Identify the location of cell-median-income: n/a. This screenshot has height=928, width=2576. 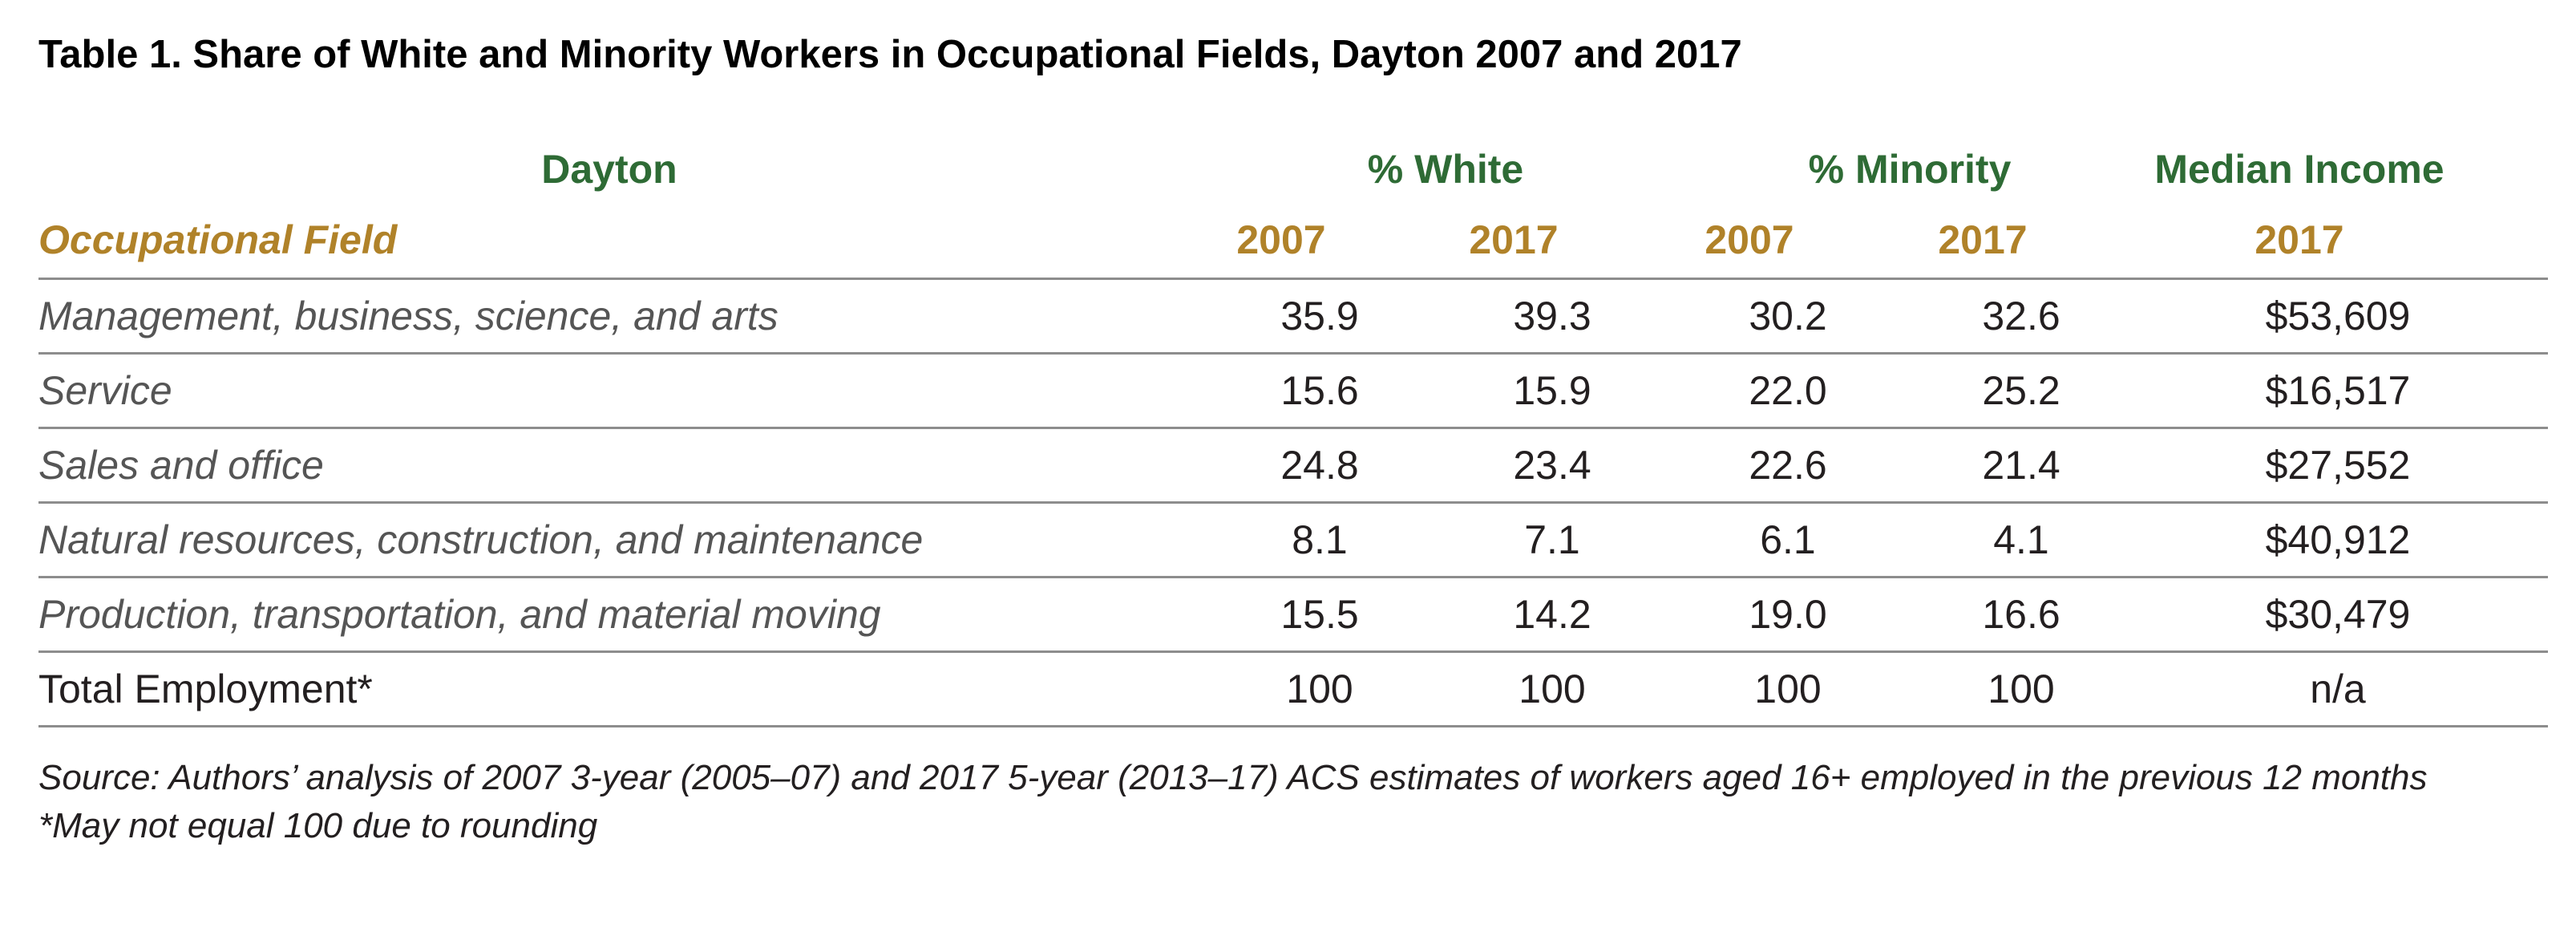
(2338, 689).